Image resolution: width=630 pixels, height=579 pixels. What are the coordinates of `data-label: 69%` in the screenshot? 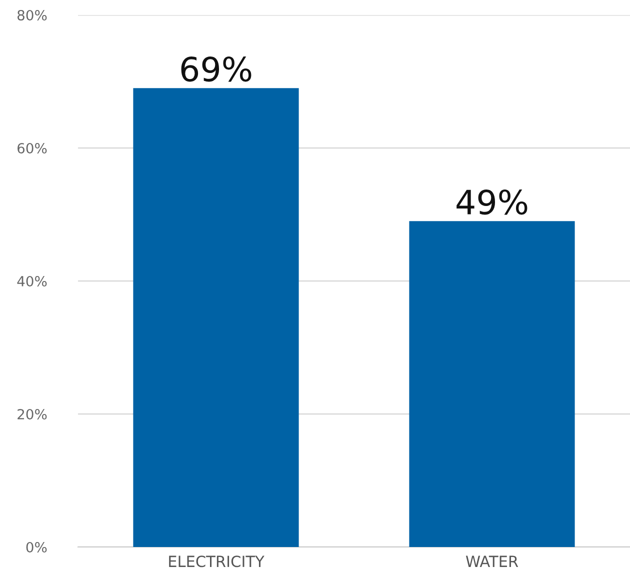 It's located at (216, 69).